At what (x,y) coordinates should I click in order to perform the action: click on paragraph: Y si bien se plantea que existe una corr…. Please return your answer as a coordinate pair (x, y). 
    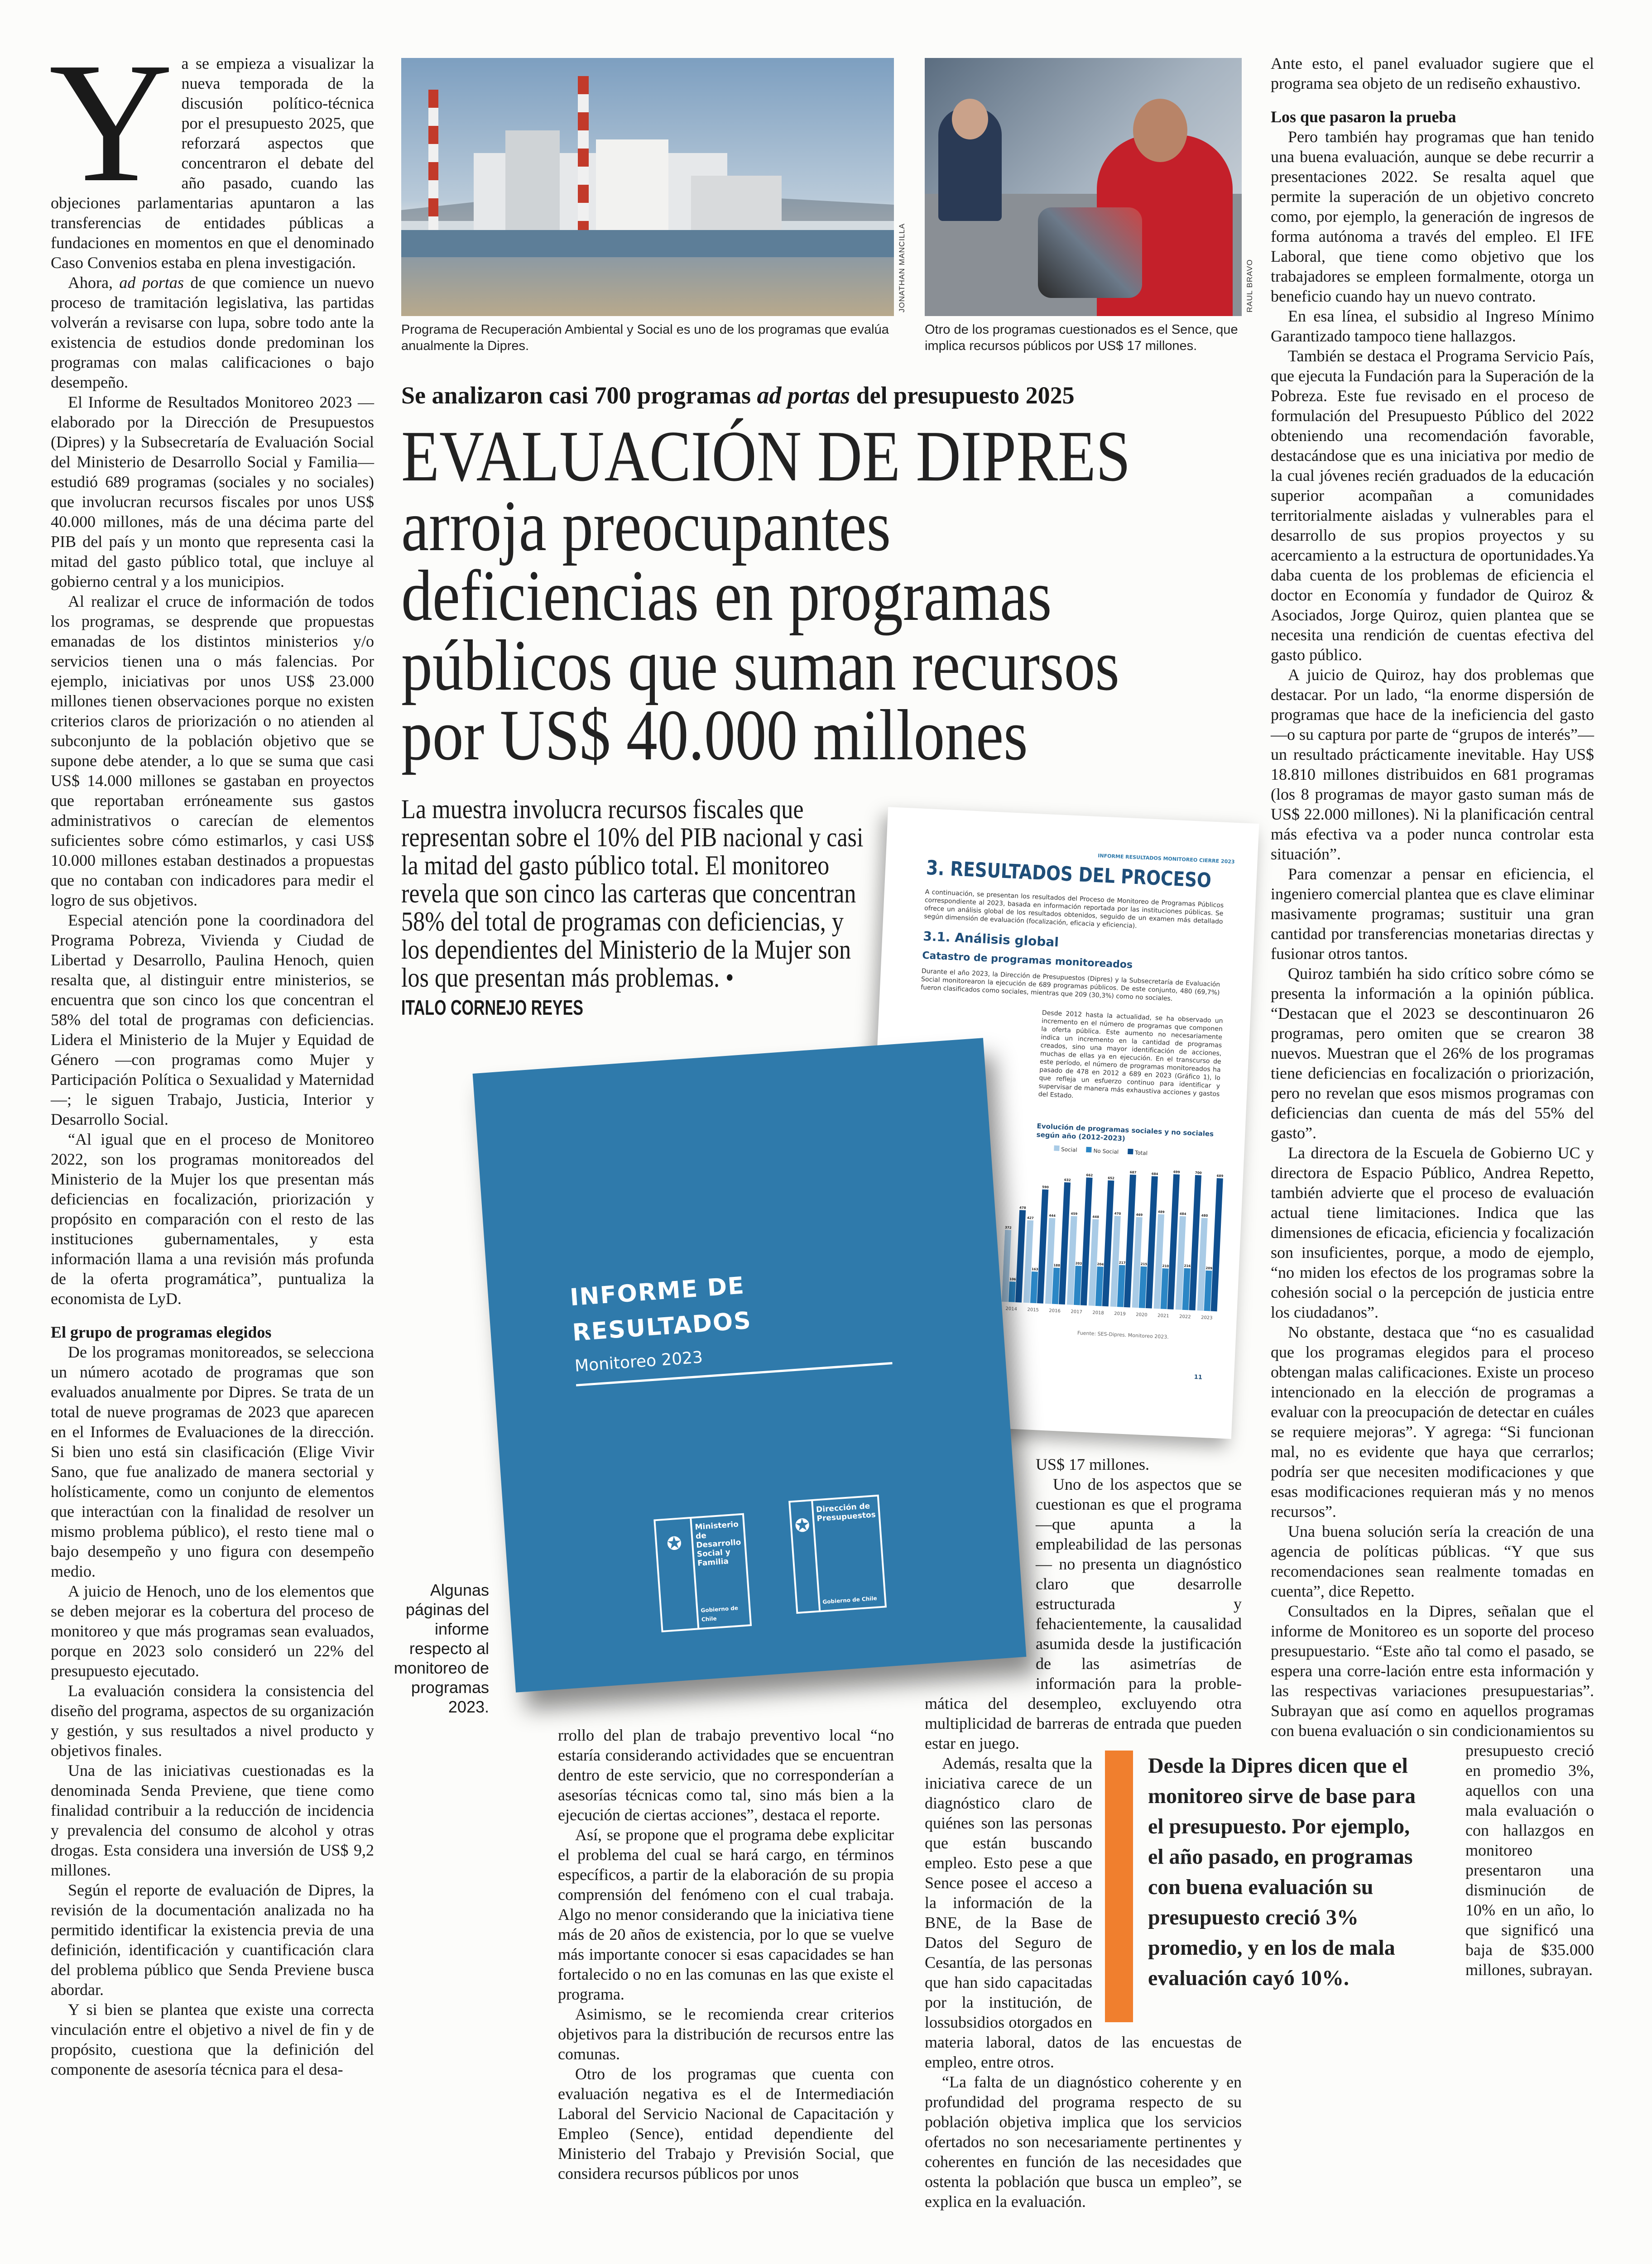
    Looking at the image, I should click on (212, 2040).